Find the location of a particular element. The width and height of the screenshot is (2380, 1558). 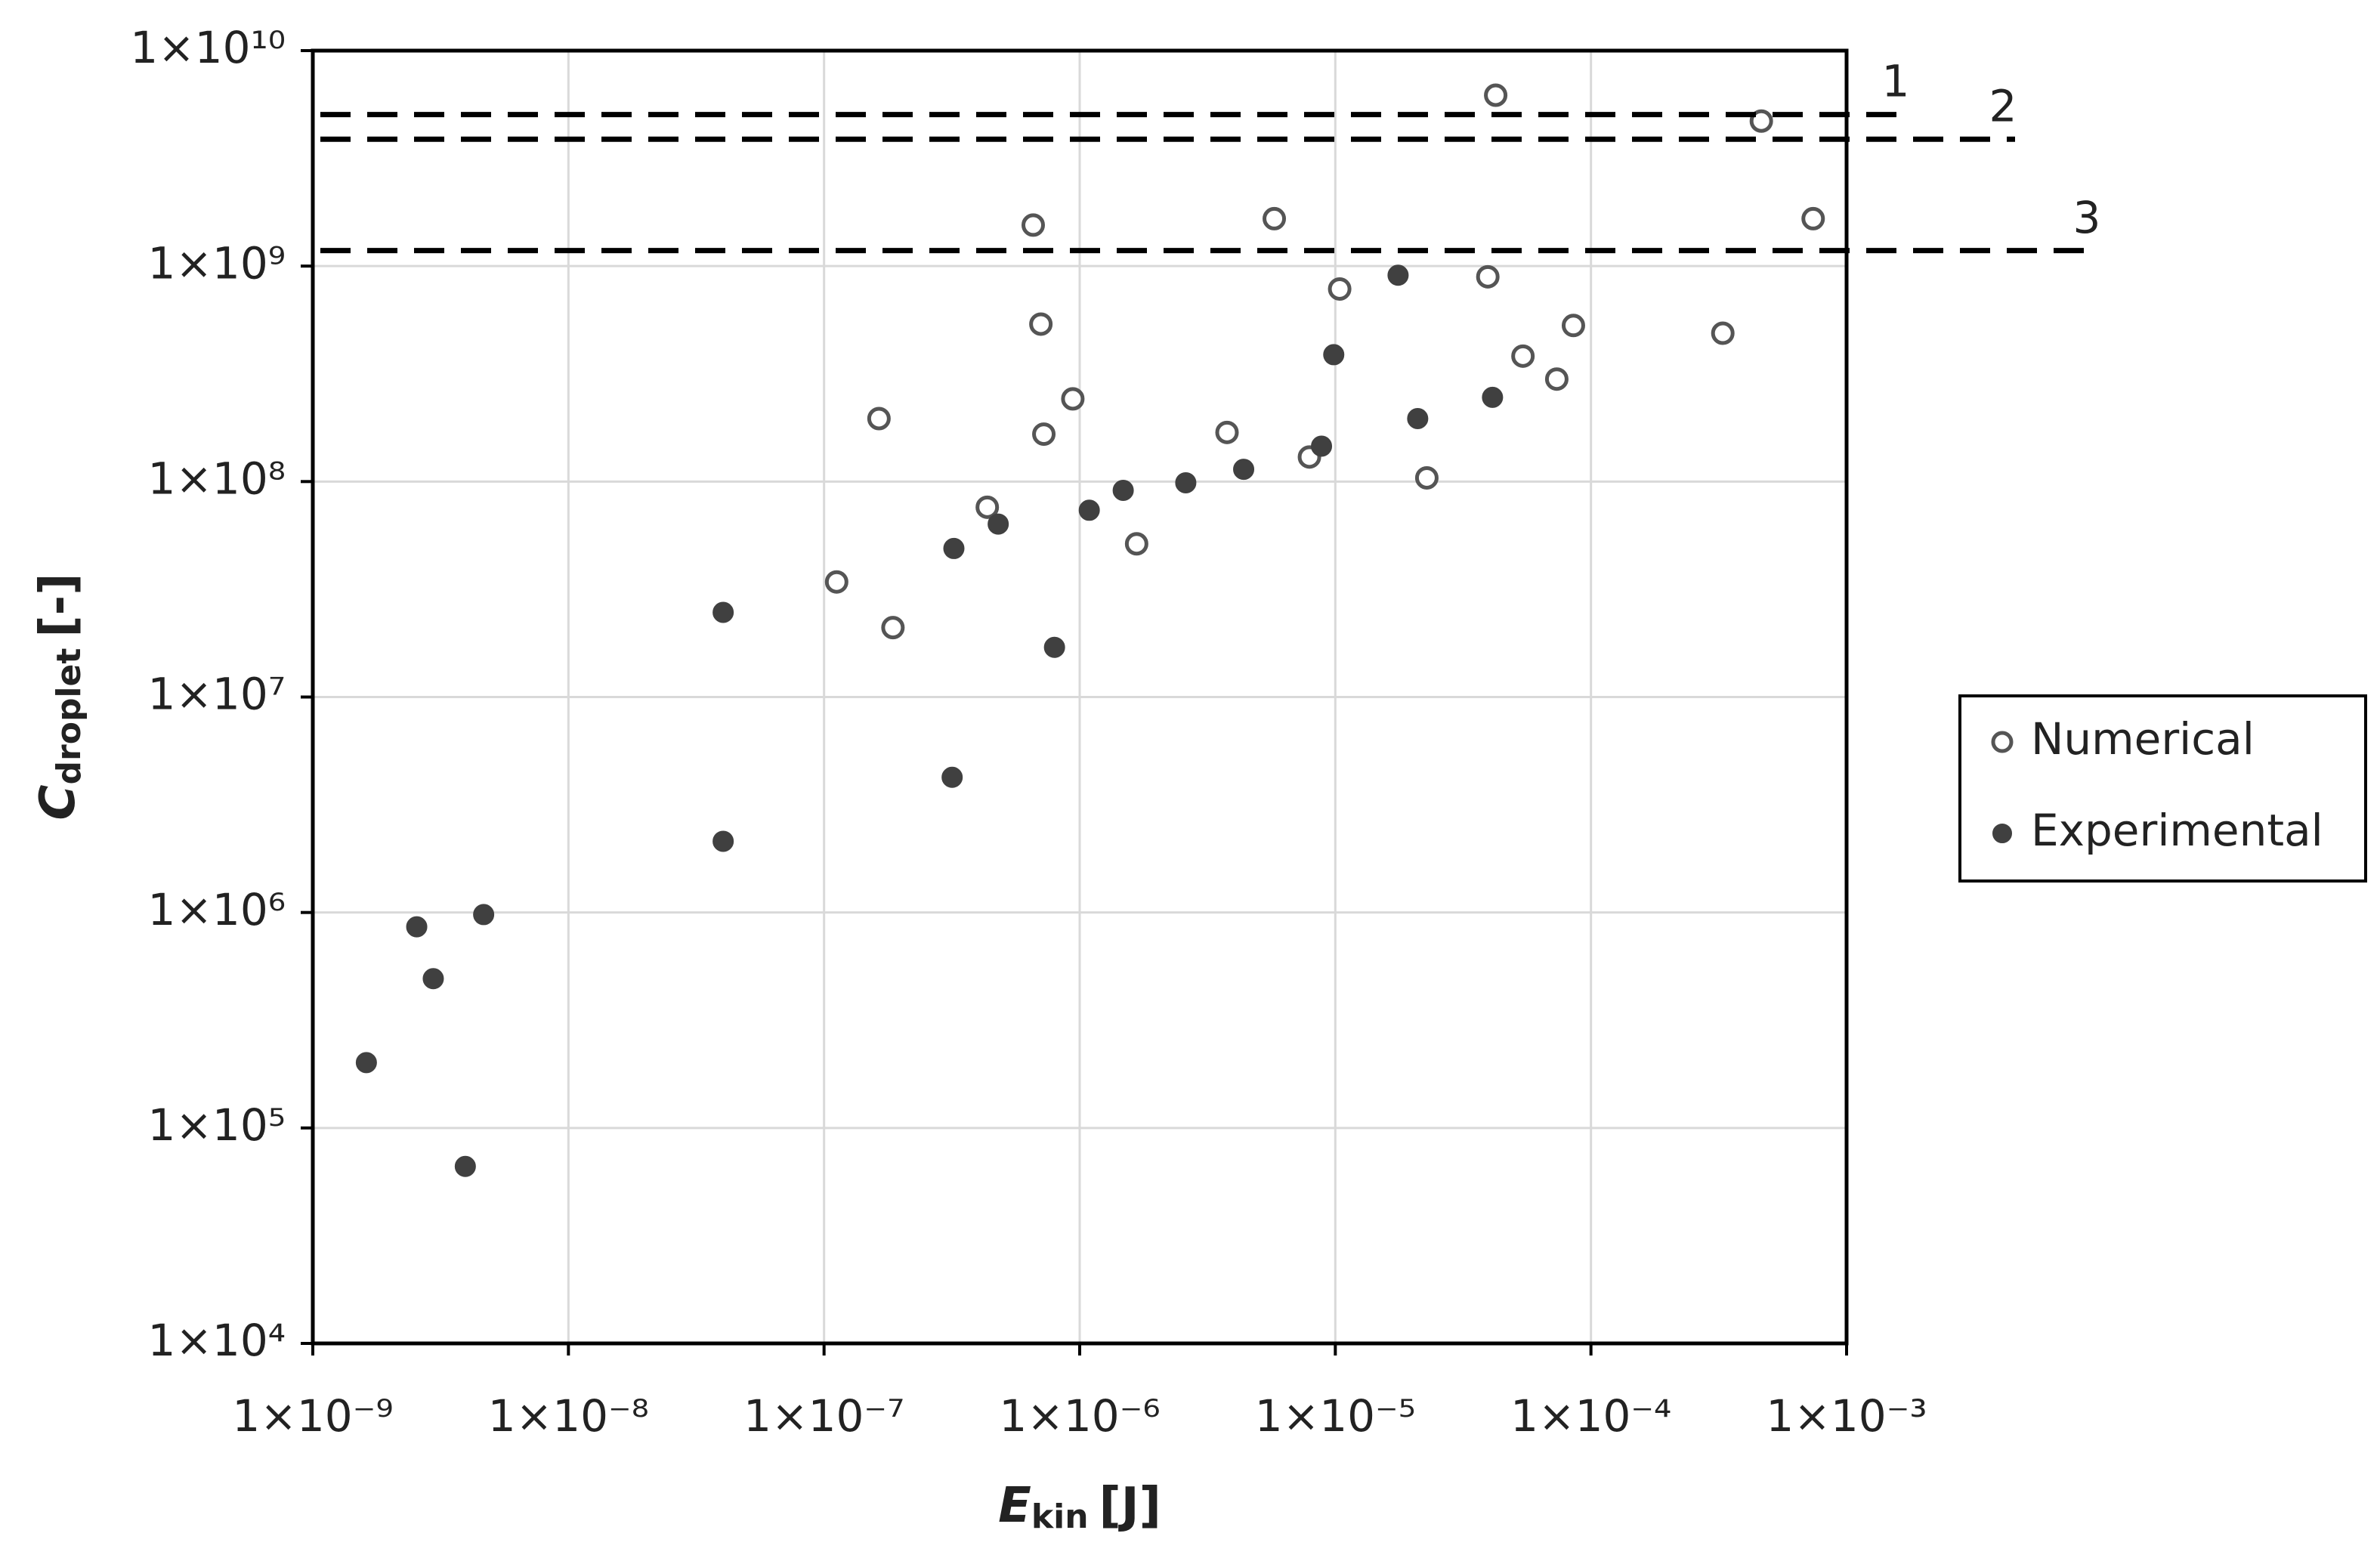

y-tick-label: 1×10⁷ is located at coordinates (216, 694).